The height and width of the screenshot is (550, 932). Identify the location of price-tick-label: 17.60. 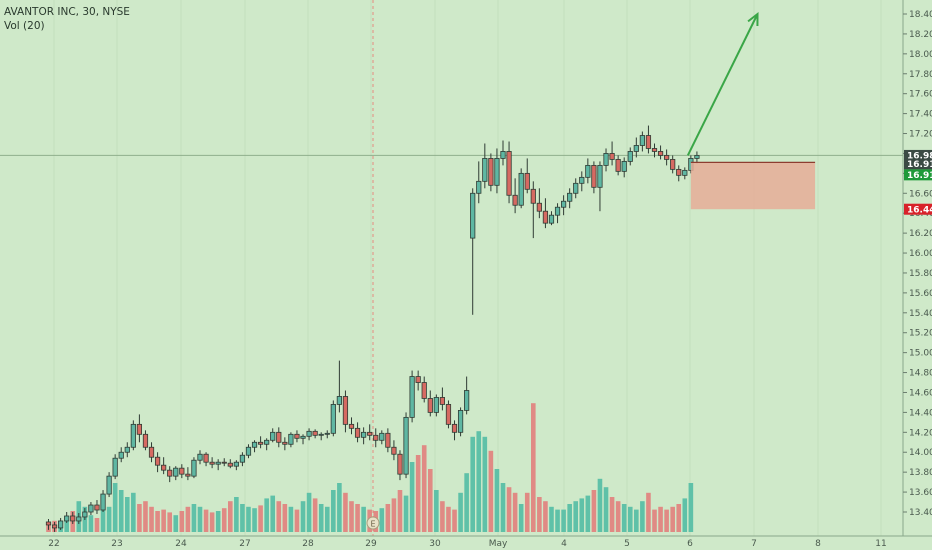
(920, 95).